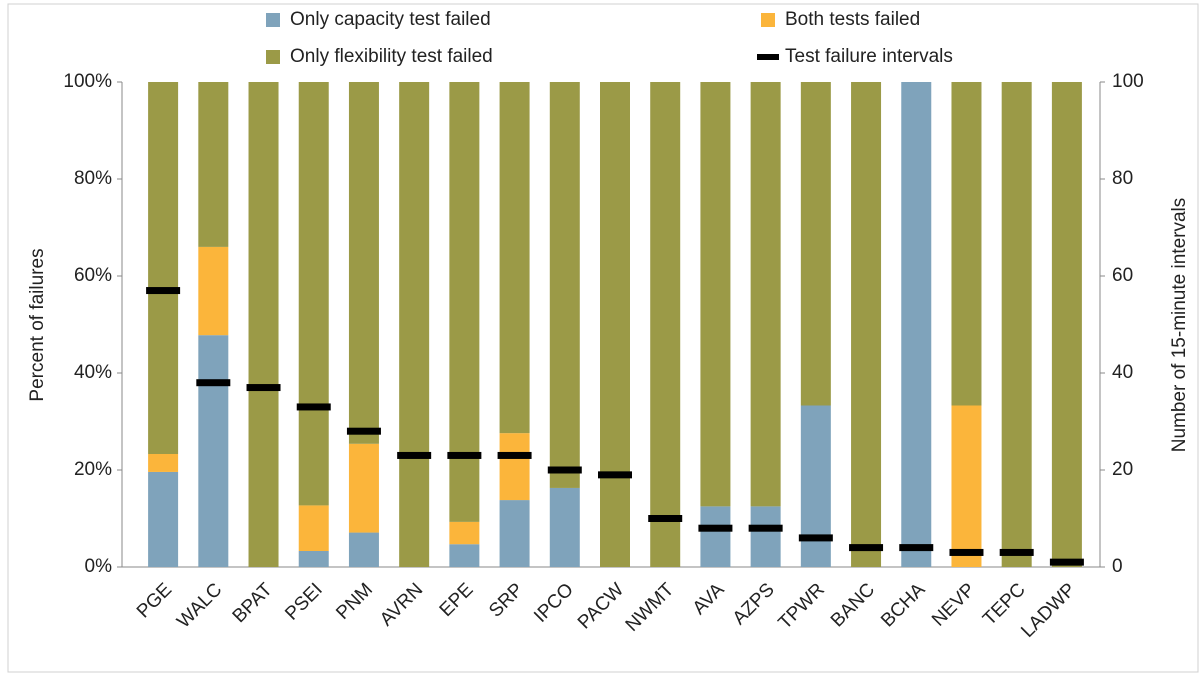  I want to click on y2-axis-title: Number of 15-minute intervals, so click(1179, 325).